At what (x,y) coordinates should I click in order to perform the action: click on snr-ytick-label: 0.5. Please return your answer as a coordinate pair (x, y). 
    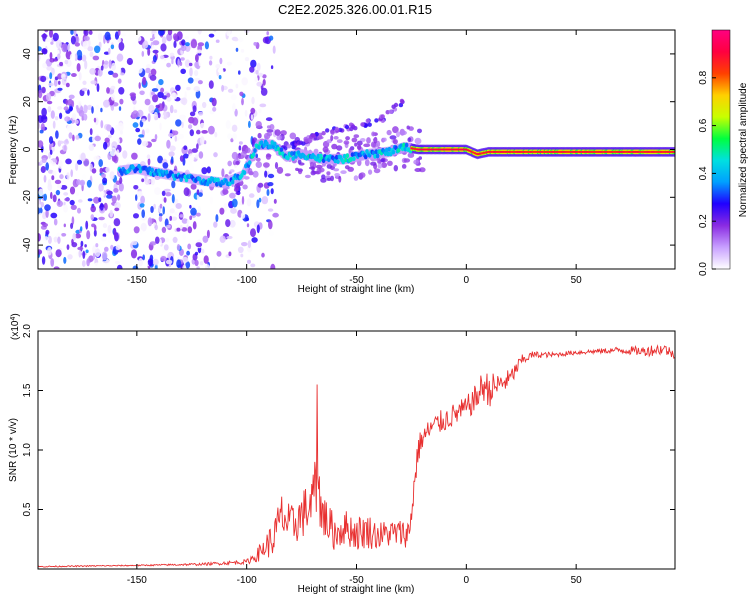
    Looking at the image, I should click on (27, 509).